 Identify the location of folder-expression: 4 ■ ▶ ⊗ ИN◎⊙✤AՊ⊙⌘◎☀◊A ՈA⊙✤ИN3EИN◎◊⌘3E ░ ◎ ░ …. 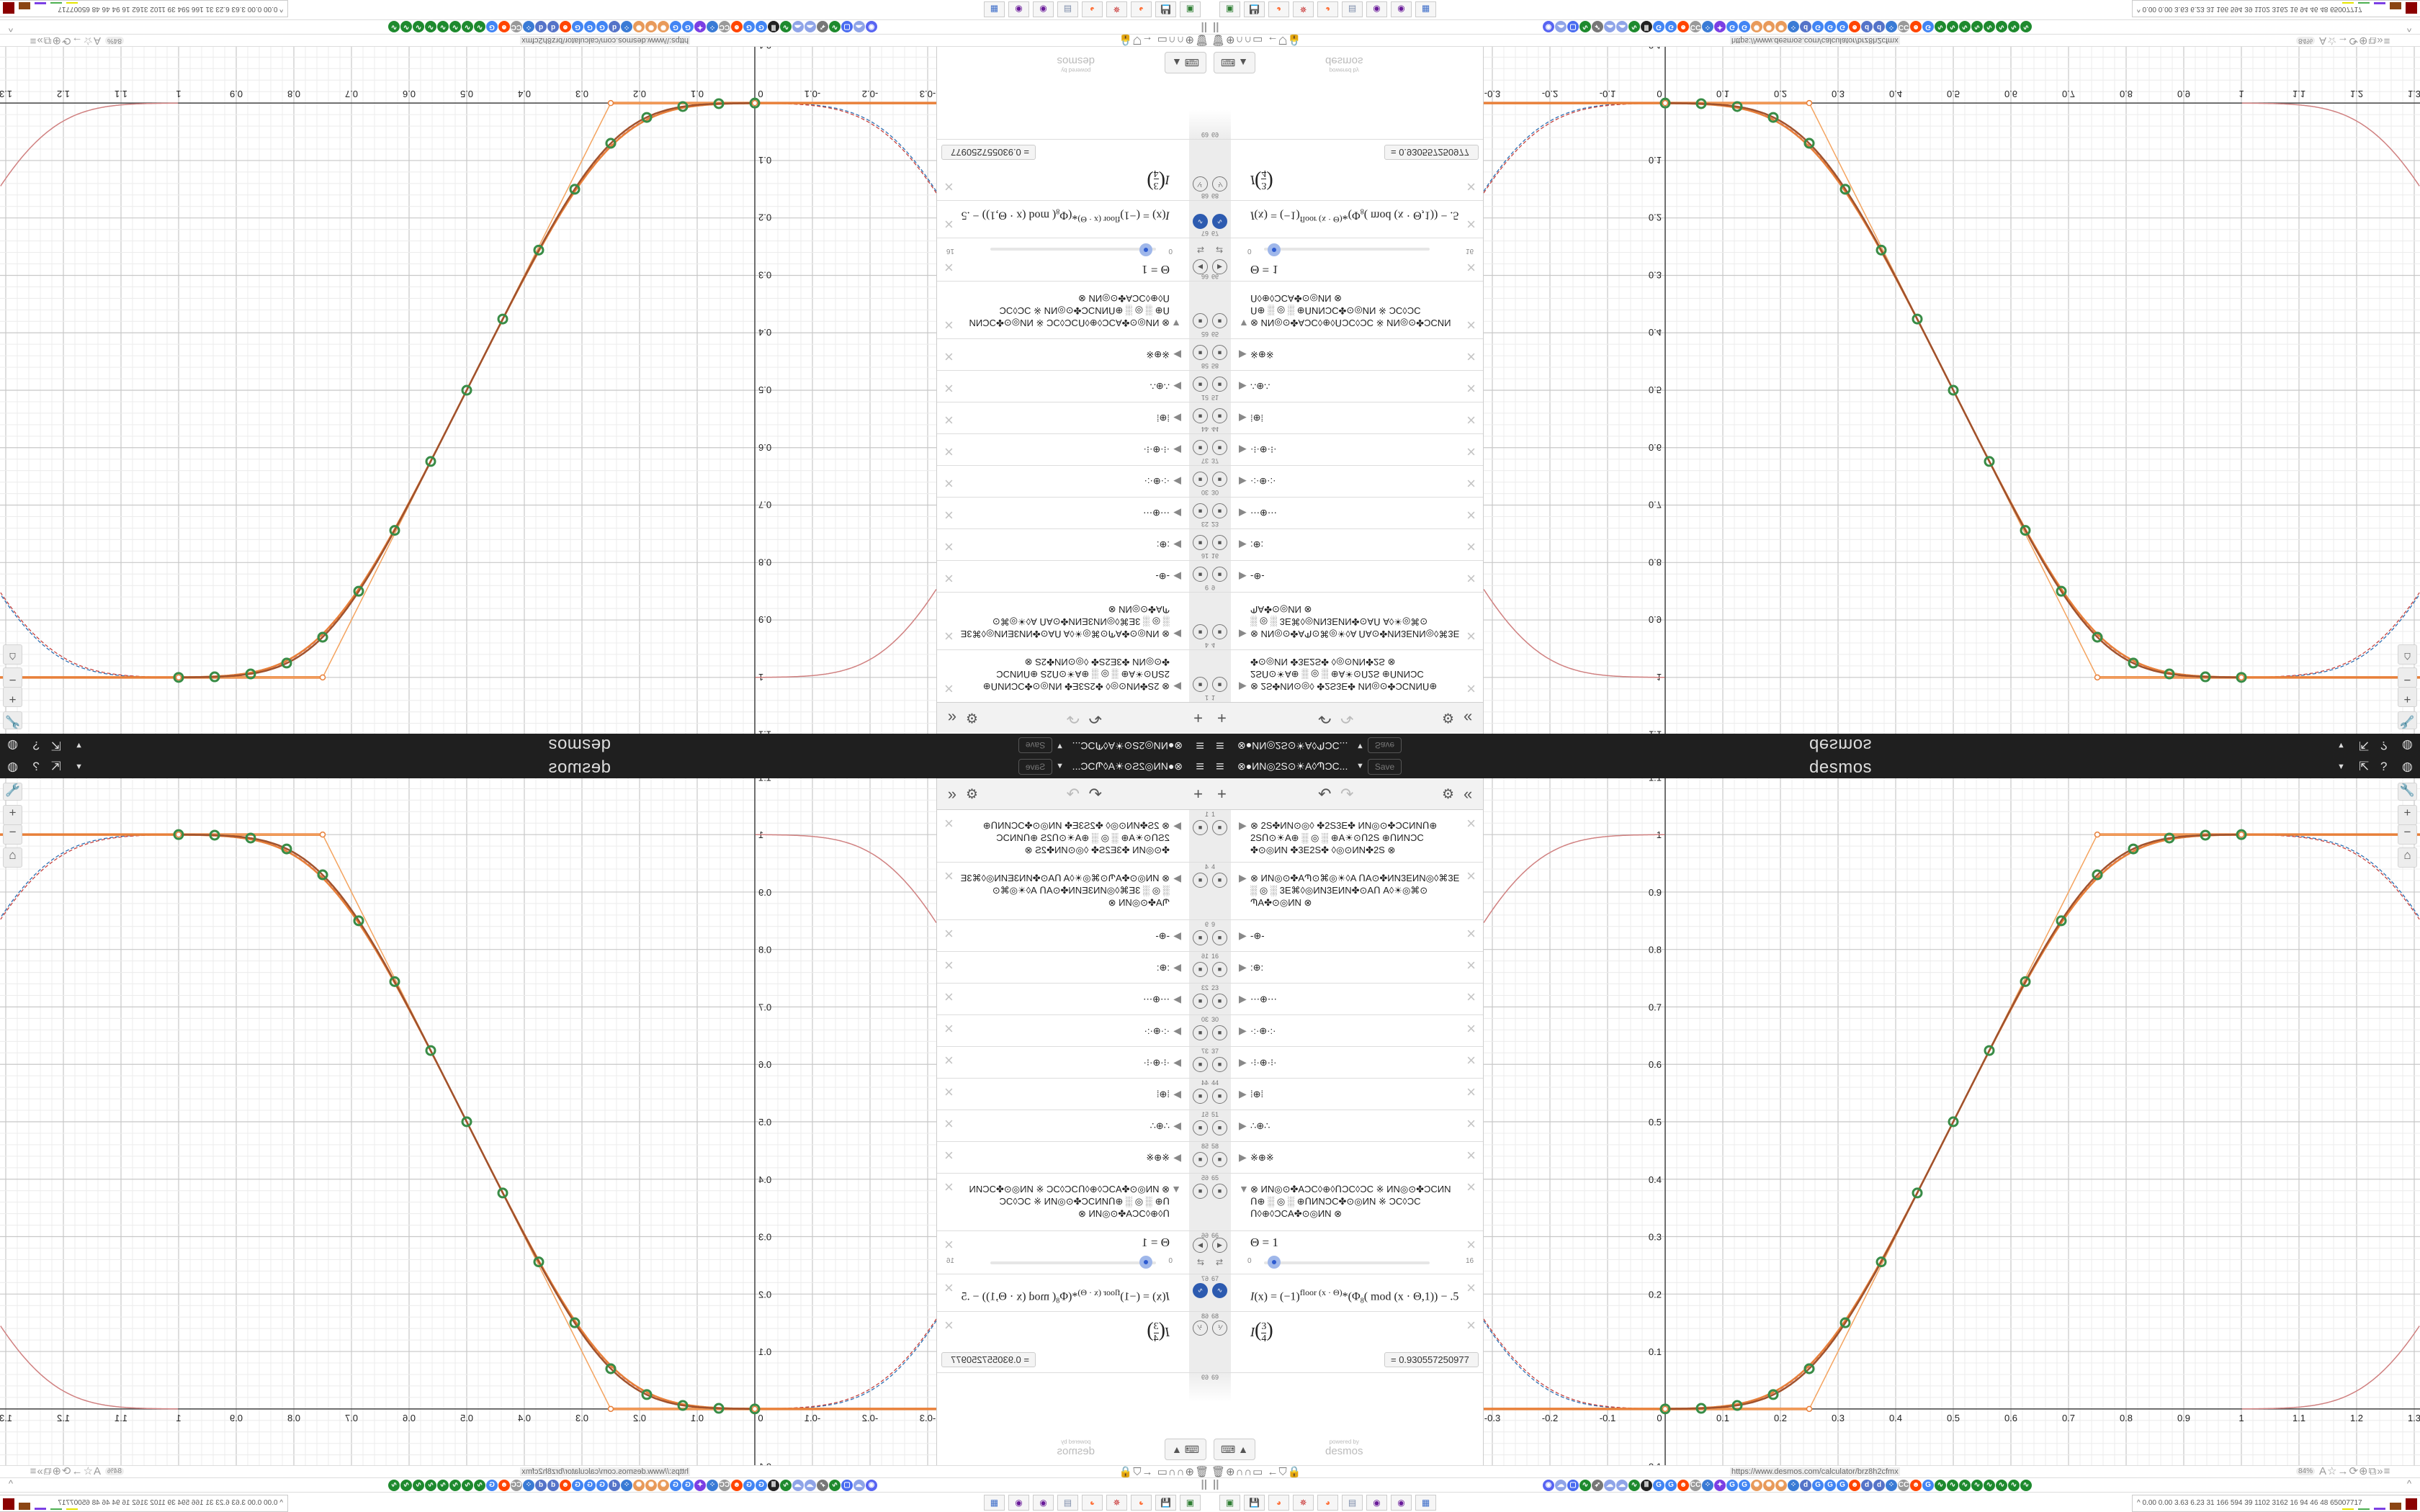
(1073, 620).